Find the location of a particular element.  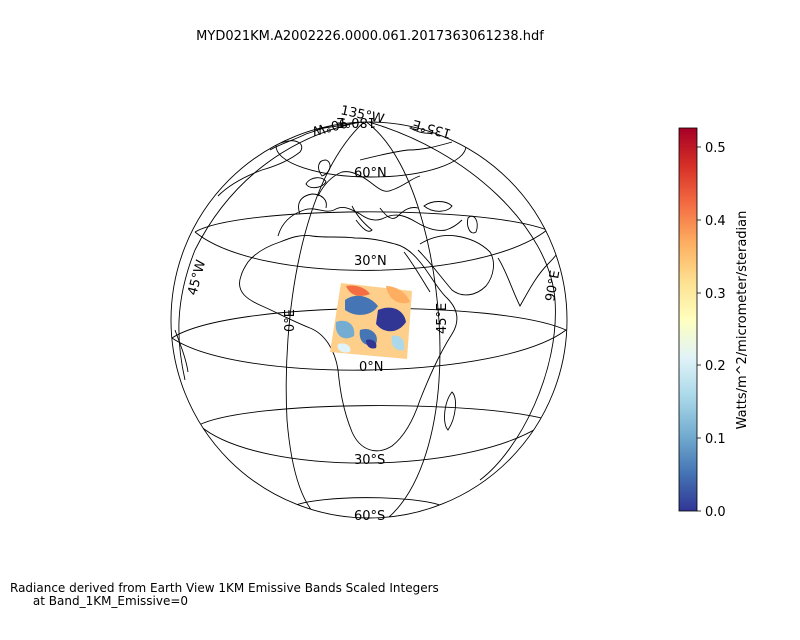

radiance-swath is located at coordinates (371, 321).